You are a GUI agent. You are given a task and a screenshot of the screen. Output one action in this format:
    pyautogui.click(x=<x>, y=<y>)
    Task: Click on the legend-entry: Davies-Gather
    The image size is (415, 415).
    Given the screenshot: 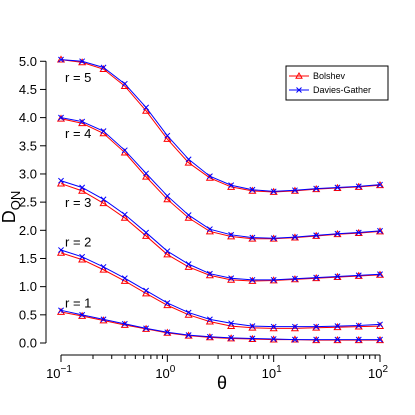 What is the action you would take?
    pyautogui.click(x=330, y=90)
    